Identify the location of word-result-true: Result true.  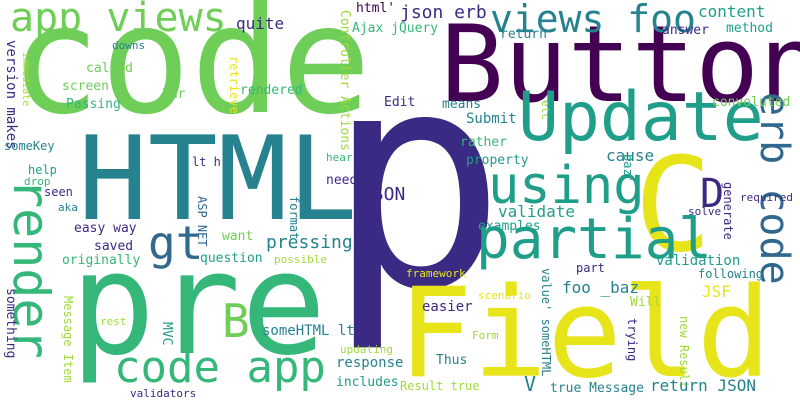
(439, 386).